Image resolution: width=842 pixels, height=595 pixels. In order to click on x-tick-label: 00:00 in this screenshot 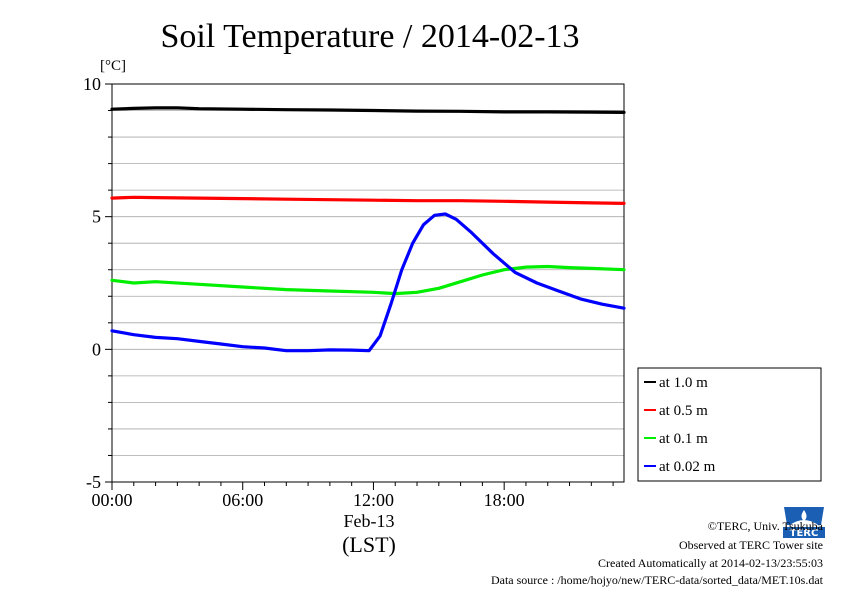, I will do `click(111, 500)`.